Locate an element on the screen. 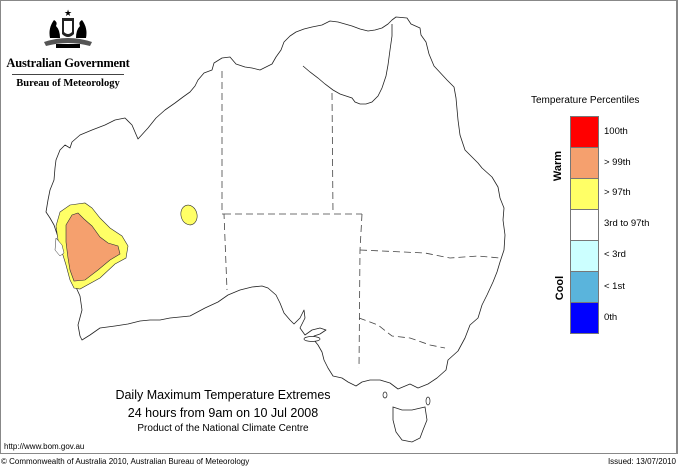  bureau-name: Bureau of Meteorology is located at coordinates (68, 83).